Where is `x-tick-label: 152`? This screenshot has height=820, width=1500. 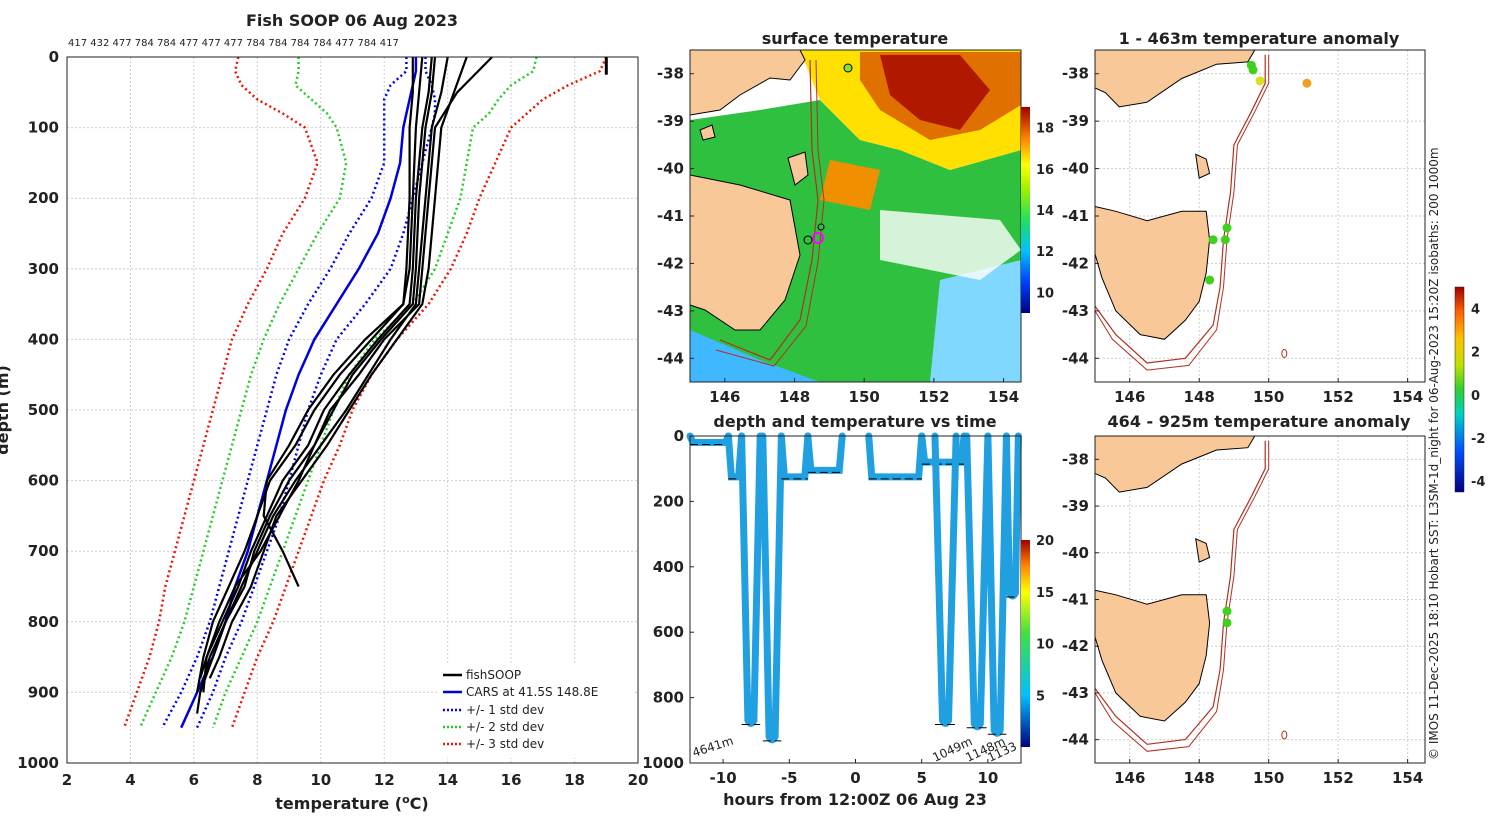
x-tick-label: 152 is located at coordinates (1338, 397).